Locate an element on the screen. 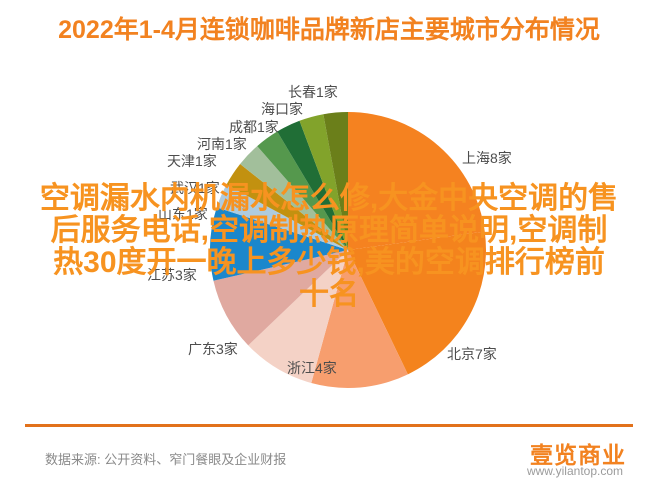 The image size is (658, 489). pie-slice-label: 天津1家 is located at coordinates (192, 161).